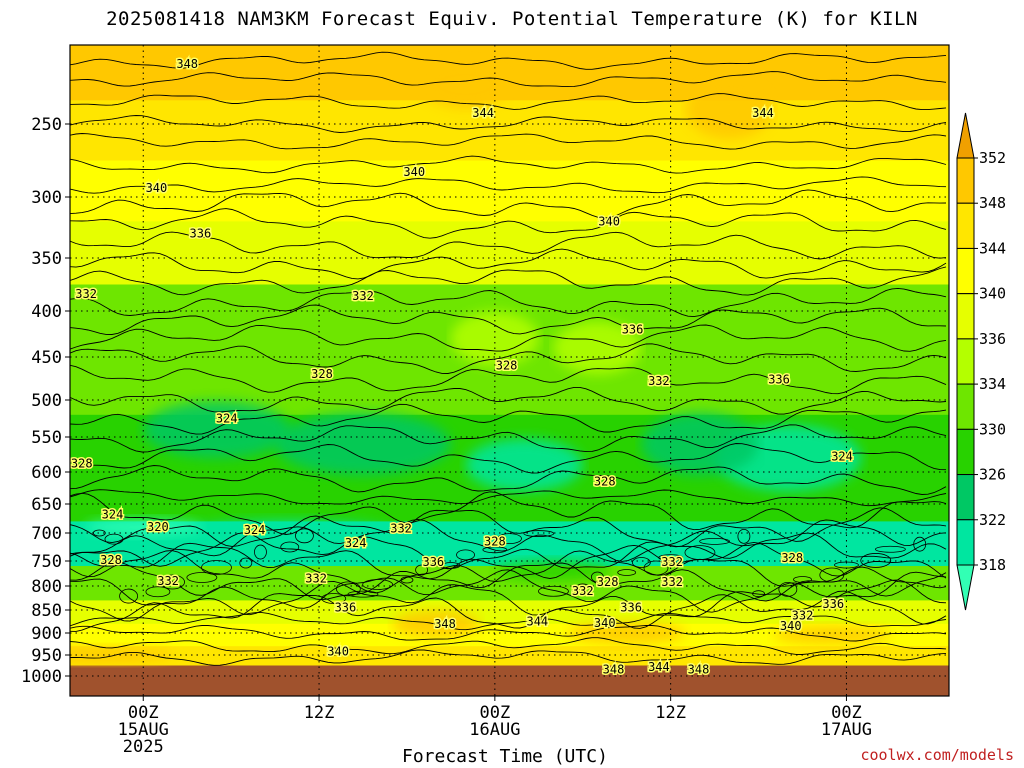 This screenshot has width=1024, height=768. What do you see at coordinates (992, 384) in the screenshot?
I see `colorbar-label: 334` at bounding box center [992, 384].